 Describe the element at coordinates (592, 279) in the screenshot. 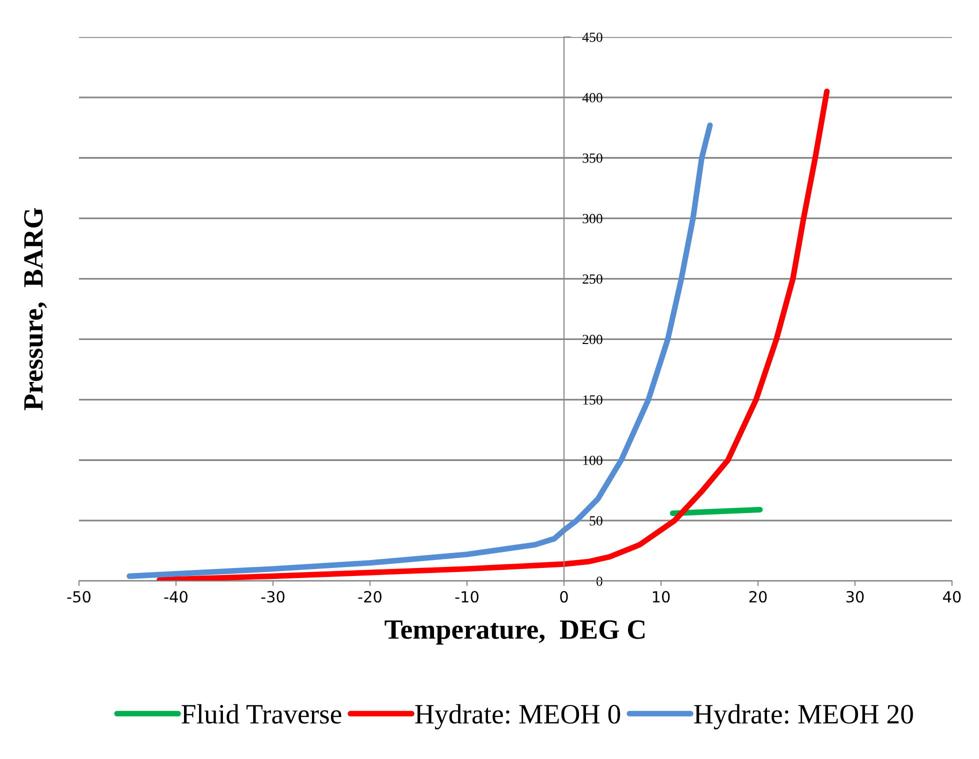

I see `y-tick-label: 250` at that location.